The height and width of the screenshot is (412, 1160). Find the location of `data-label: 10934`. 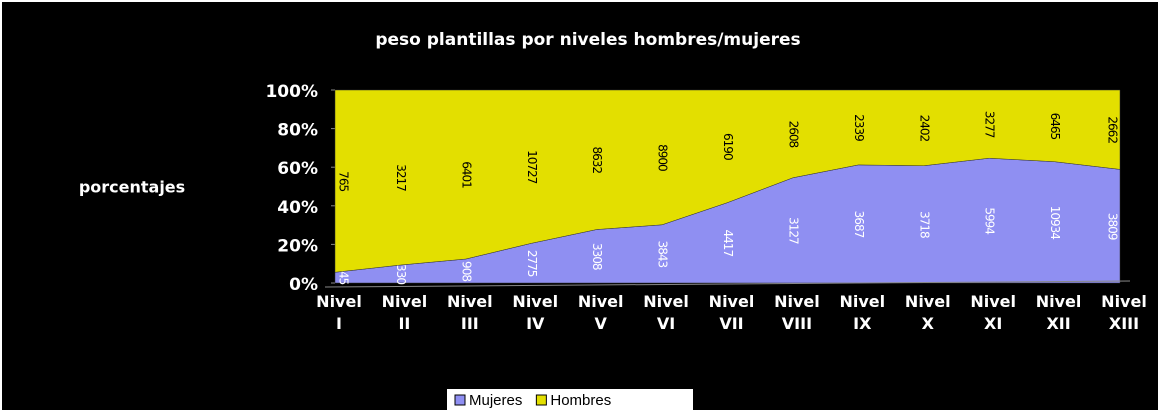

data-label: 10934 is located at coordinates (1055, 223).